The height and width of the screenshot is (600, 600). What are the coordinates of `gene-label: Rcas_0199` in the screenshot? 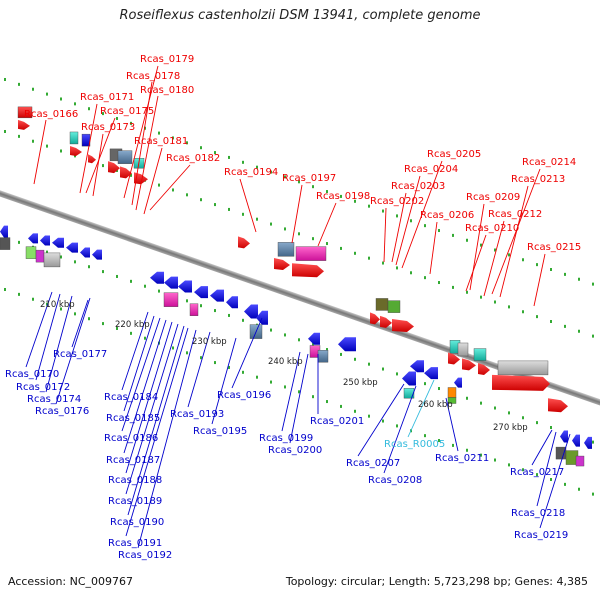 It's located at (286, 438).